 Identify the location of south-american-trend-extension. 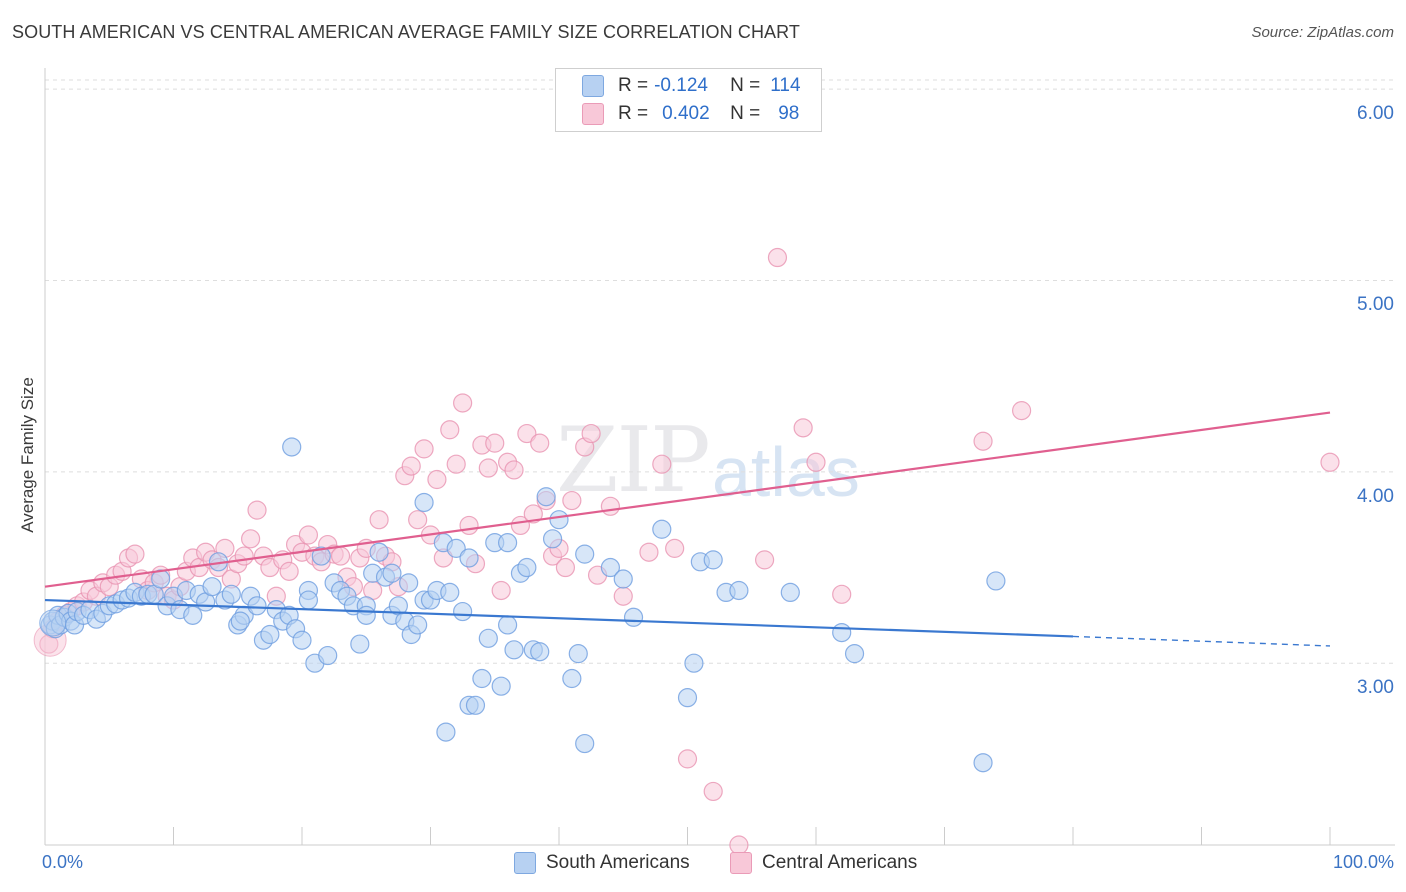
(1201, 641).